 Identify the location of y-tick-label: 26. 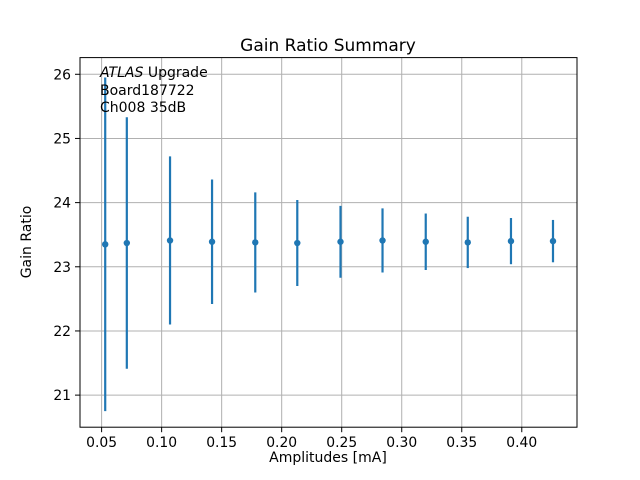
(62, 75).